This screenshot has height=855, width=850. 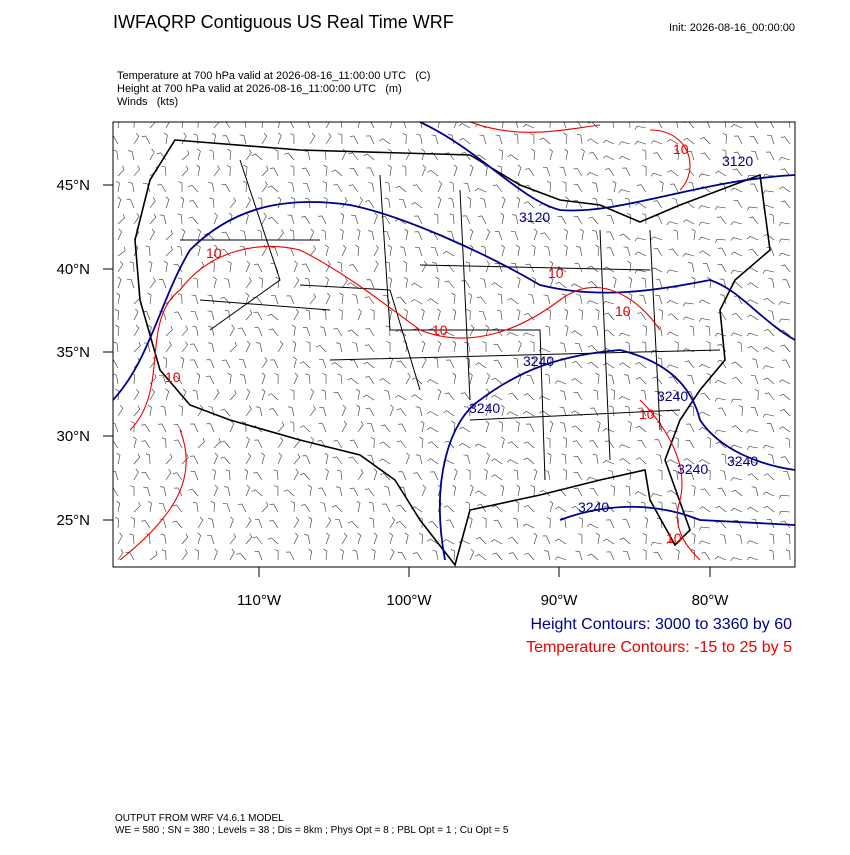 What do you see at coordinates (73, 185) in the screenshot?
I see `lat-label: 45°N` at bounding box center [73, 185].